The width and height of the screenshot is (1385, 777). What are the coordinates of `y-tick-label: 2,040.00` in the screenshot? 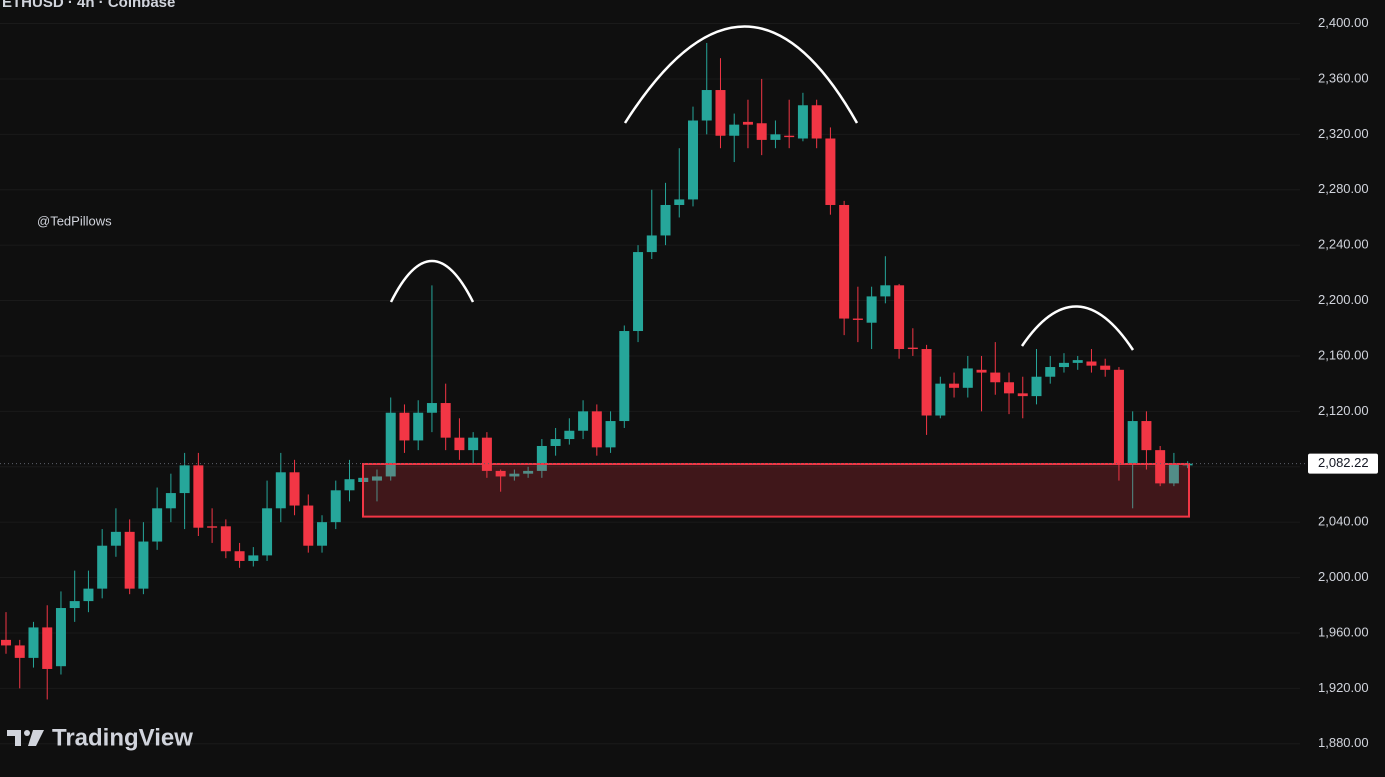 It's located at (1343, 521).